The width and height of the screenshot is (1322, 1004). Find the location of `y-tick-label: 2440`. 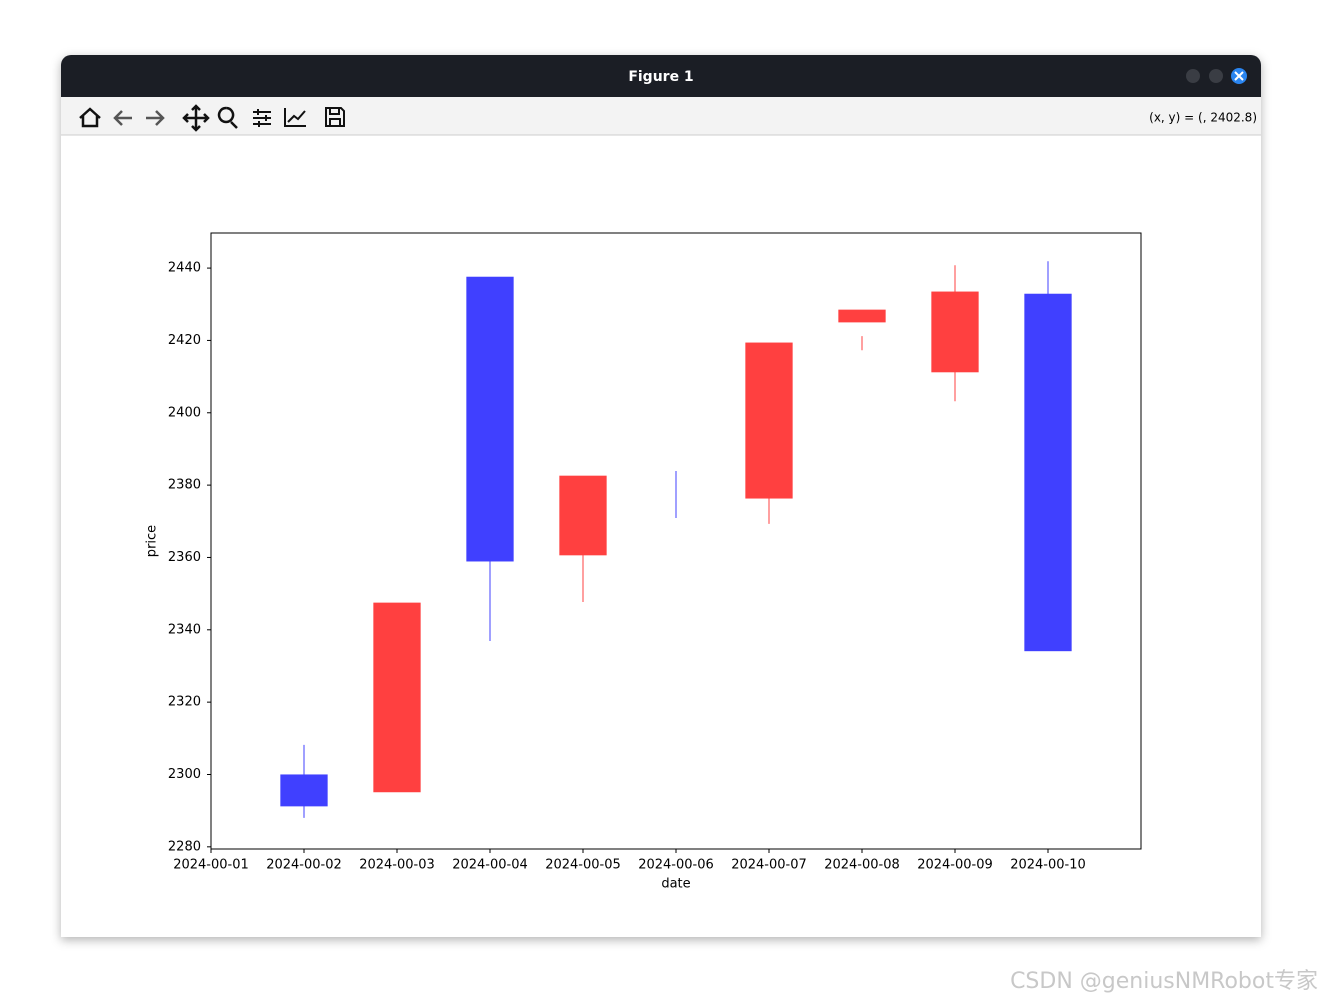

y-tick-label: 2440 is located at coordinates (184, 268).